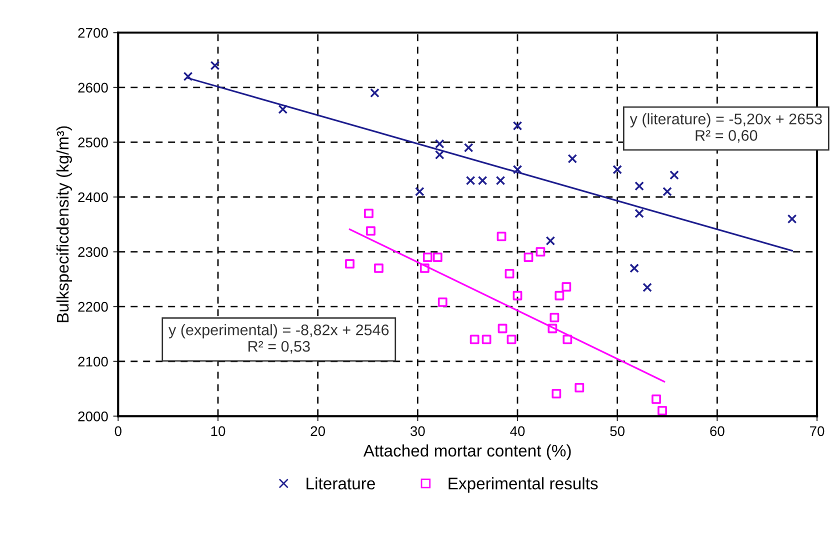 This screenshot has width=832, height=544. What do you see at coordinates (93, 143) in the screenshot?
I see `y-tick-label: 2500` at bounding box center [93, 143].